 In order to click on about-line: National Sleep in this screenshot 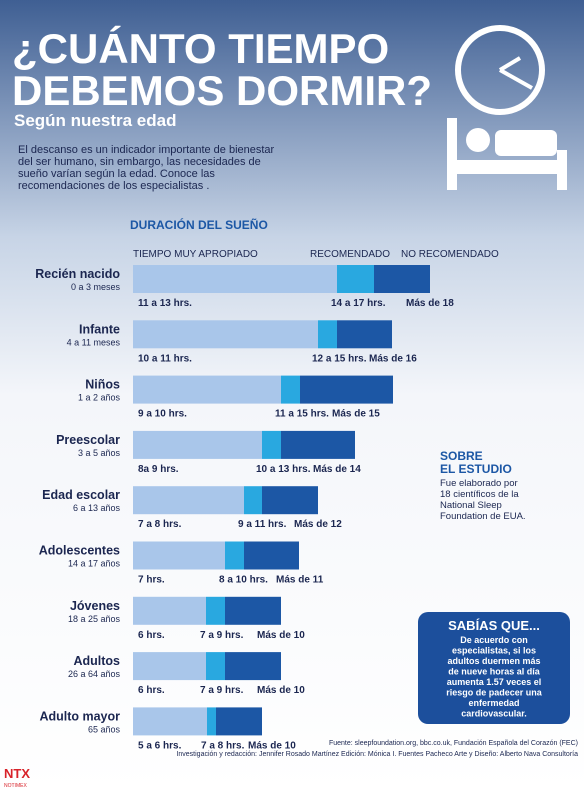, I will do `click(471, 505)`.